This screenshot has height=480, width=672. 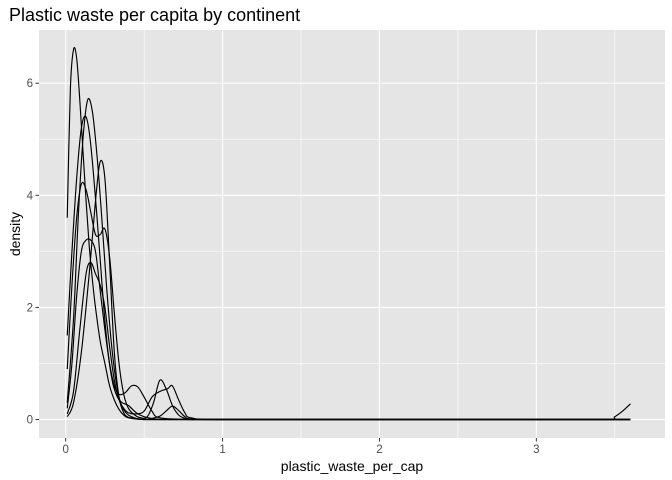 What do you see at coordinates (30, 421) in the screenshot?
I see `y-tick-label: 0` at bounding box center [30, 421].